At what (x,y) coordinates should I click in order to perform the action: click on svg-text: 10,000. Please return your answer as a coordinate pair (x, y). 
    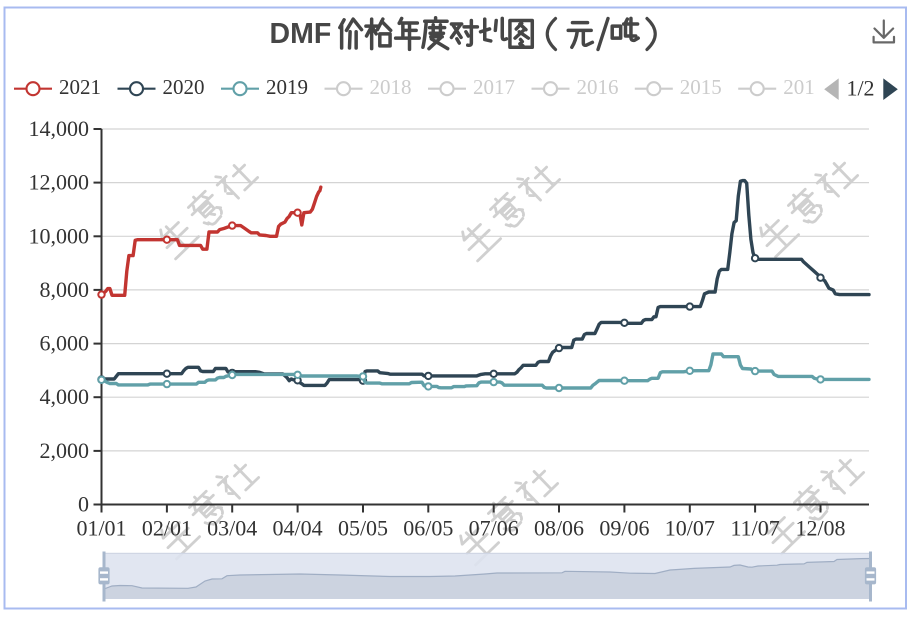
    Looking at the image, I should click on (59, 235).